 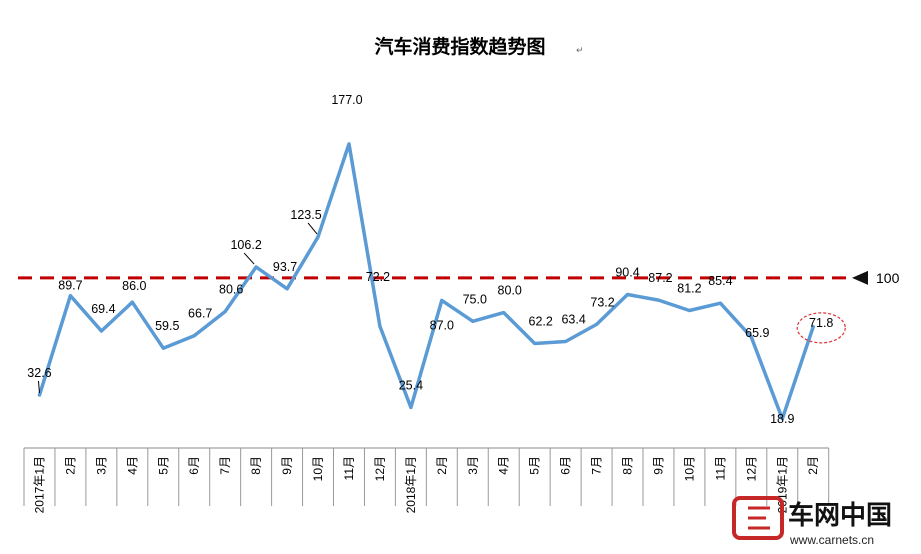 What do you see at coordinates (39, 373) in the screenshot?
I see `data-label: 32.6` at bounding box center [39, 373].